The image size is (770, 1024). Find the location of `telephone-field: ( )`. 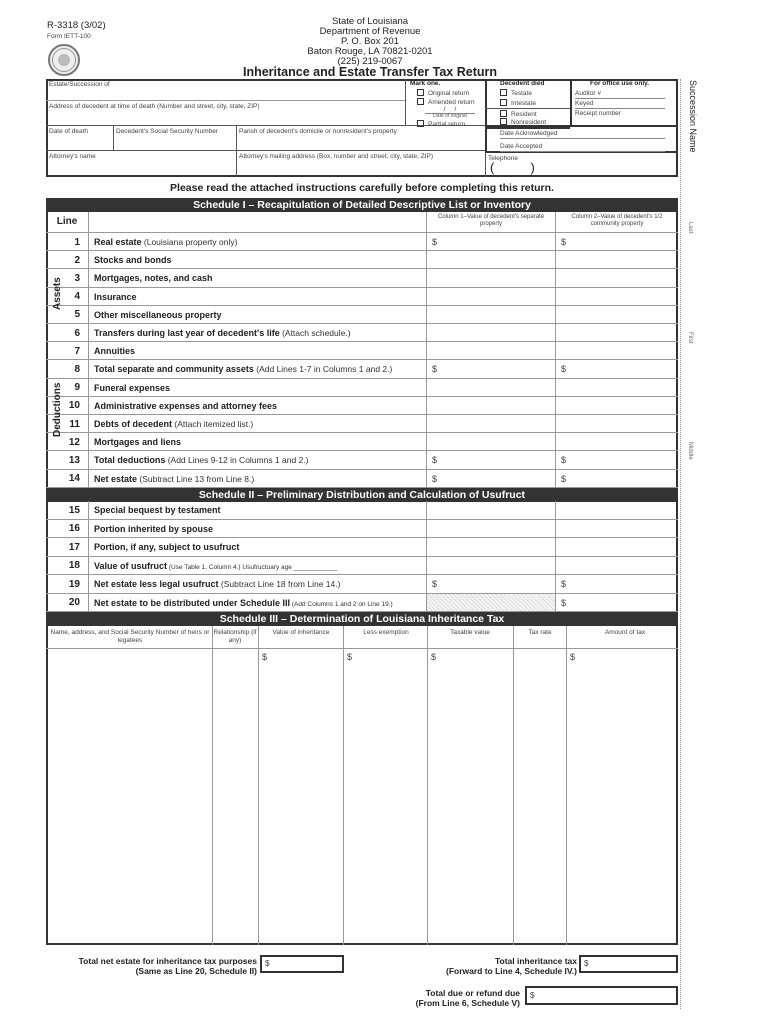

telephone-field: ( ) is located at coordinates (512, 167).